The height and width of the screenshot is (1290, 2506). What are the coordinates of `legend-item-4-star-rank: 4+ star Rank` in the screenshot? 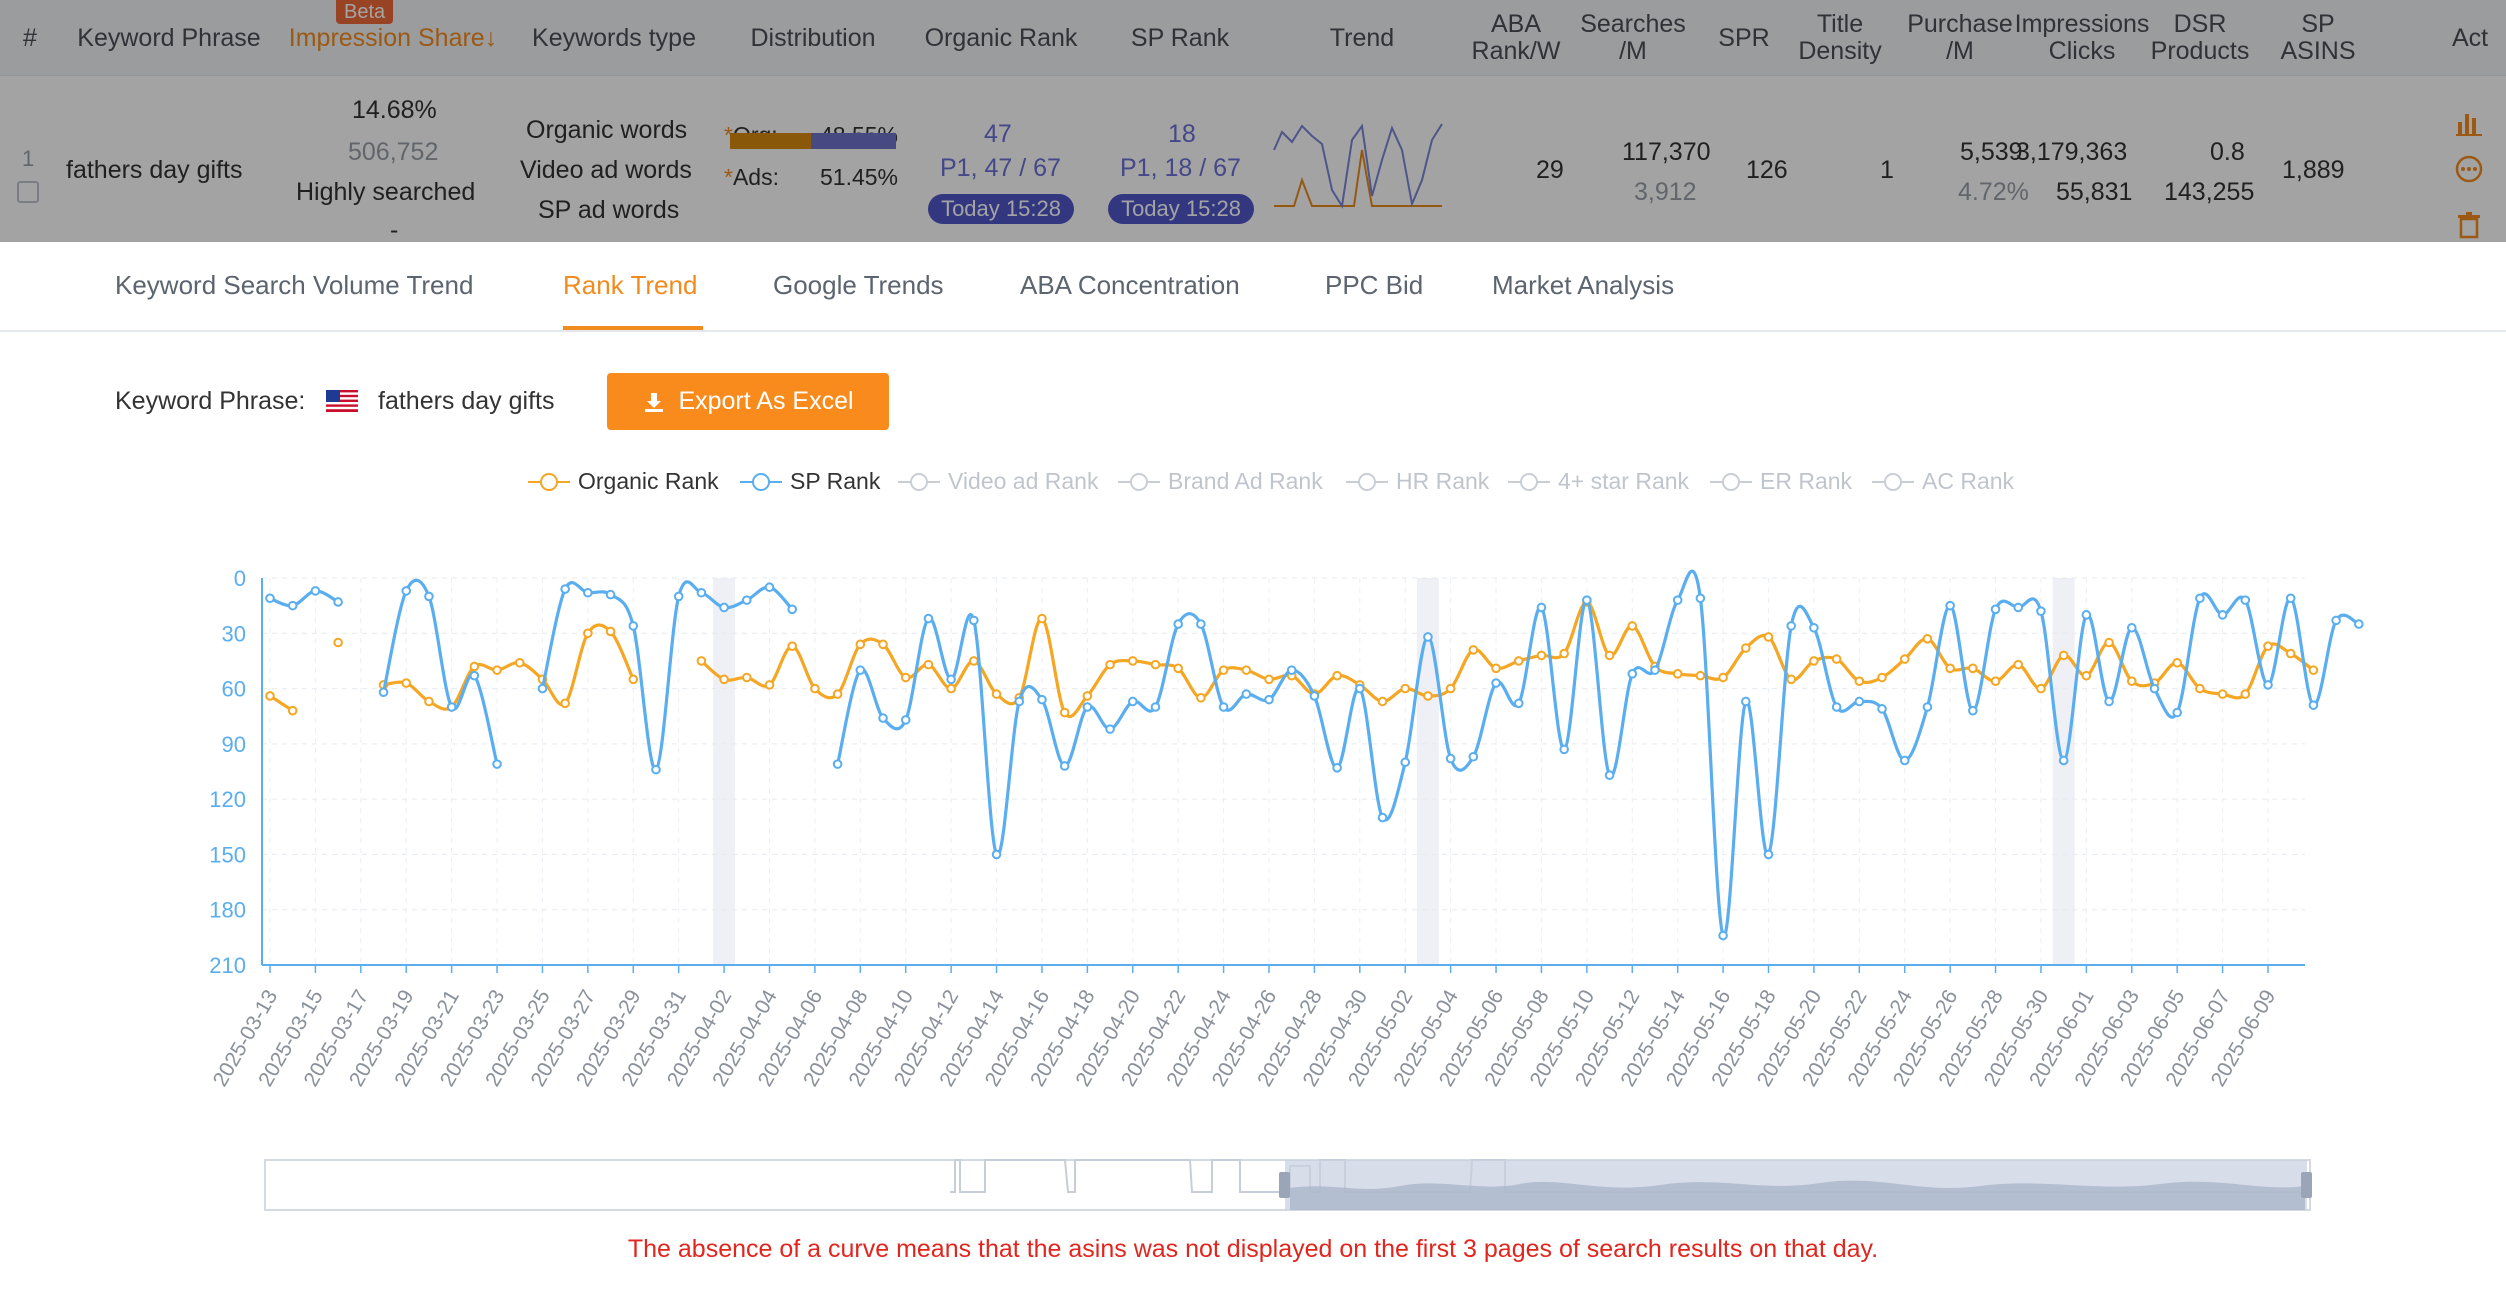 It's located at (1598, 481).